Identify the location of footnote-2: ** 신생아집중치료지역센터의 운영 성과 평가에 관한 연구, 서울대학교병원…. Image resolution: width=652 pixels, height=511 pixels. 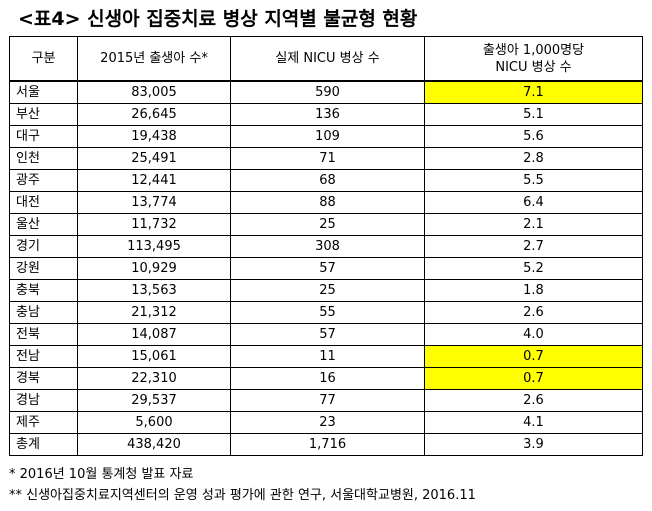
(242, 495).